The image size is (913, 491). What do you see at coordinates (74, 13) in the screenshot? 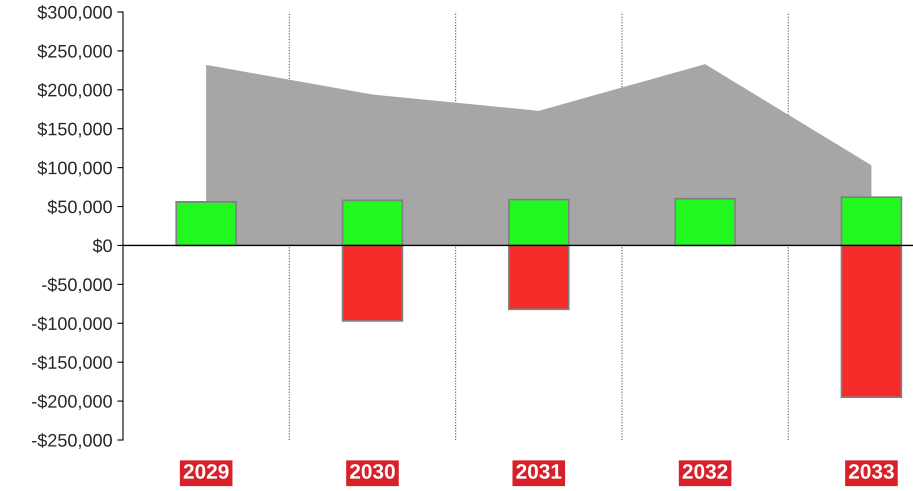
I see `y-tick-label: $300,000` at bounding box center [74, 13].